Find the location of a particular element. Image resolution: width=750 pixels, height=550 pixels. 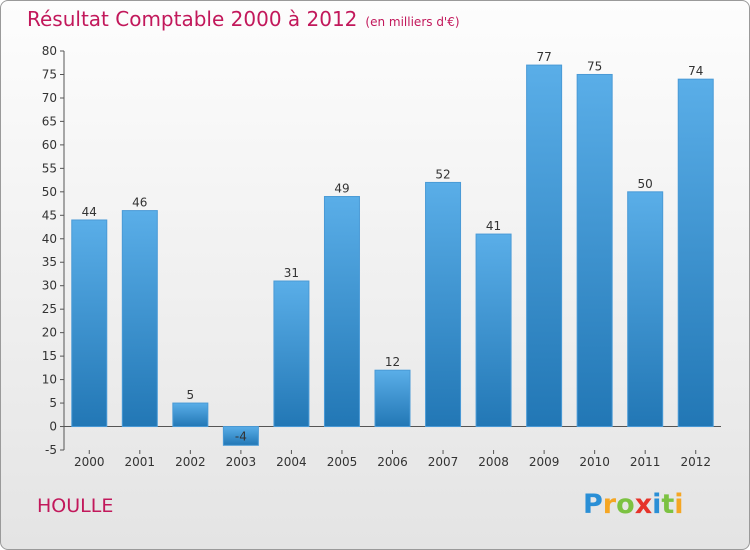

bar-value-label: 5 is located at coordinates (191, 395).